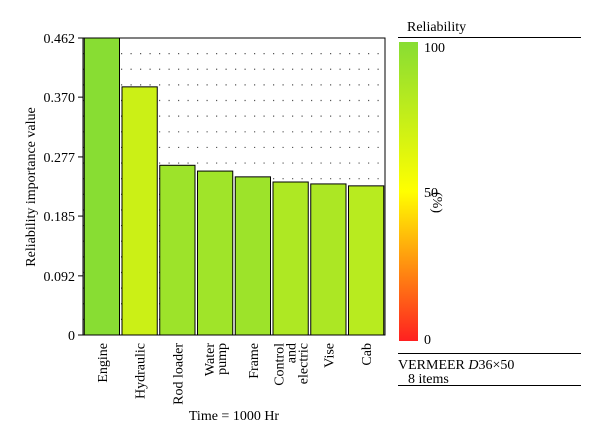  Describe the element at coordinates (436, 202) in the screenshot. I see `legend-unit-label: (%)` at that location.